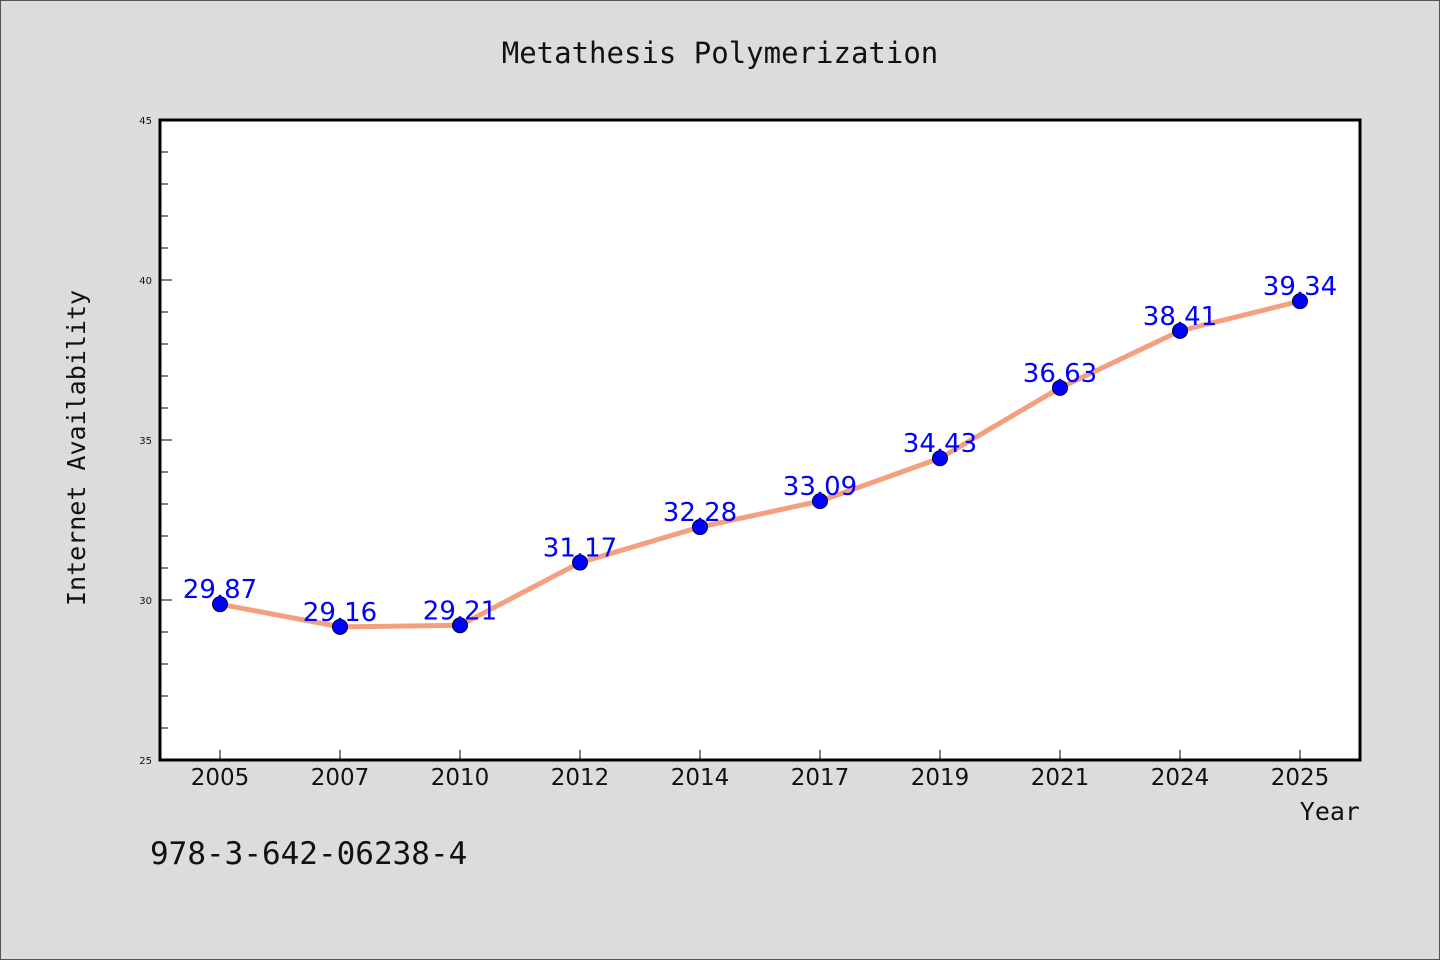 This screenshot has height=960, width=1440. I want to click on x-tick-label: 2019, so click(940, 778).